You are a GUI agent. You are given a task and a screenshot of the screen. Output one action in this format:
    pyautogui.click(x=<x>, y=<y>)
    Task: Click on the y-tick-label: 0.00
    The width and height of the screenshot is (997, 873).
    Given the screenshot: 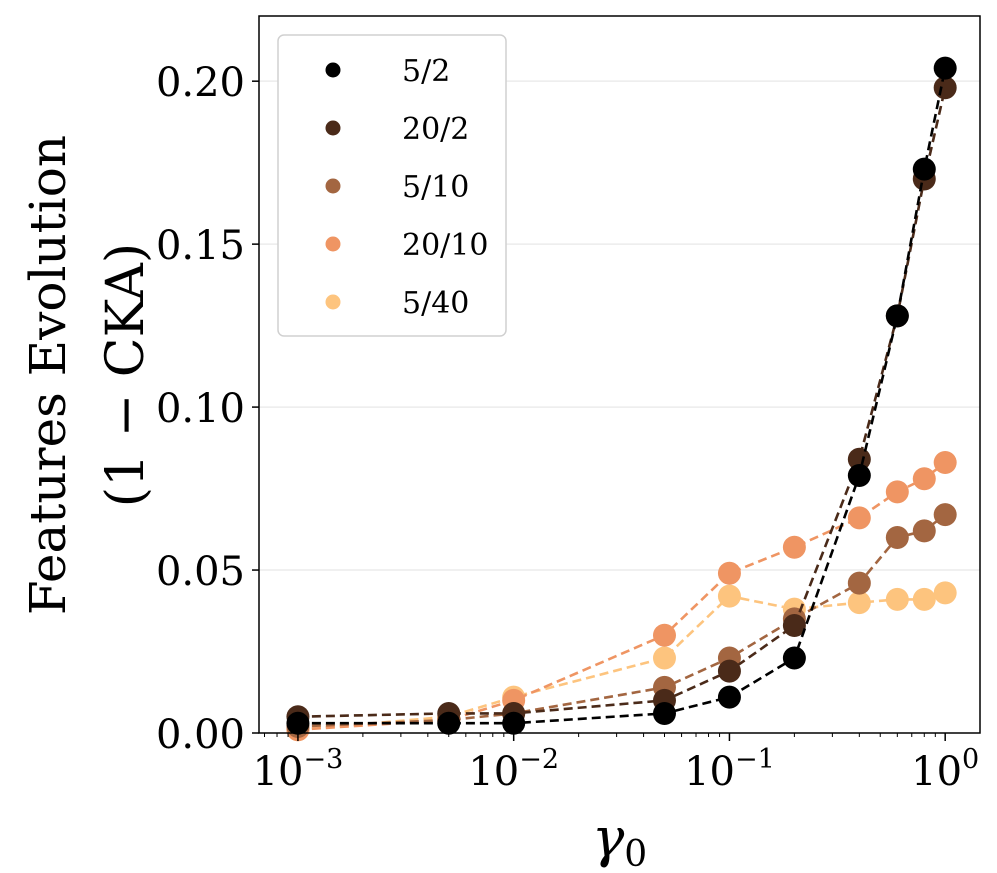 What is the action you would take?
    pyautogui.click(x=200, y=735)
    